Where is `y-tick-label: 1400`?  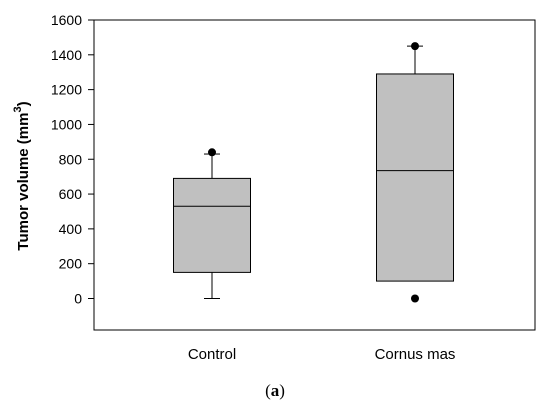 y-tick-label: 1400 is located at coordinates (66, 55).